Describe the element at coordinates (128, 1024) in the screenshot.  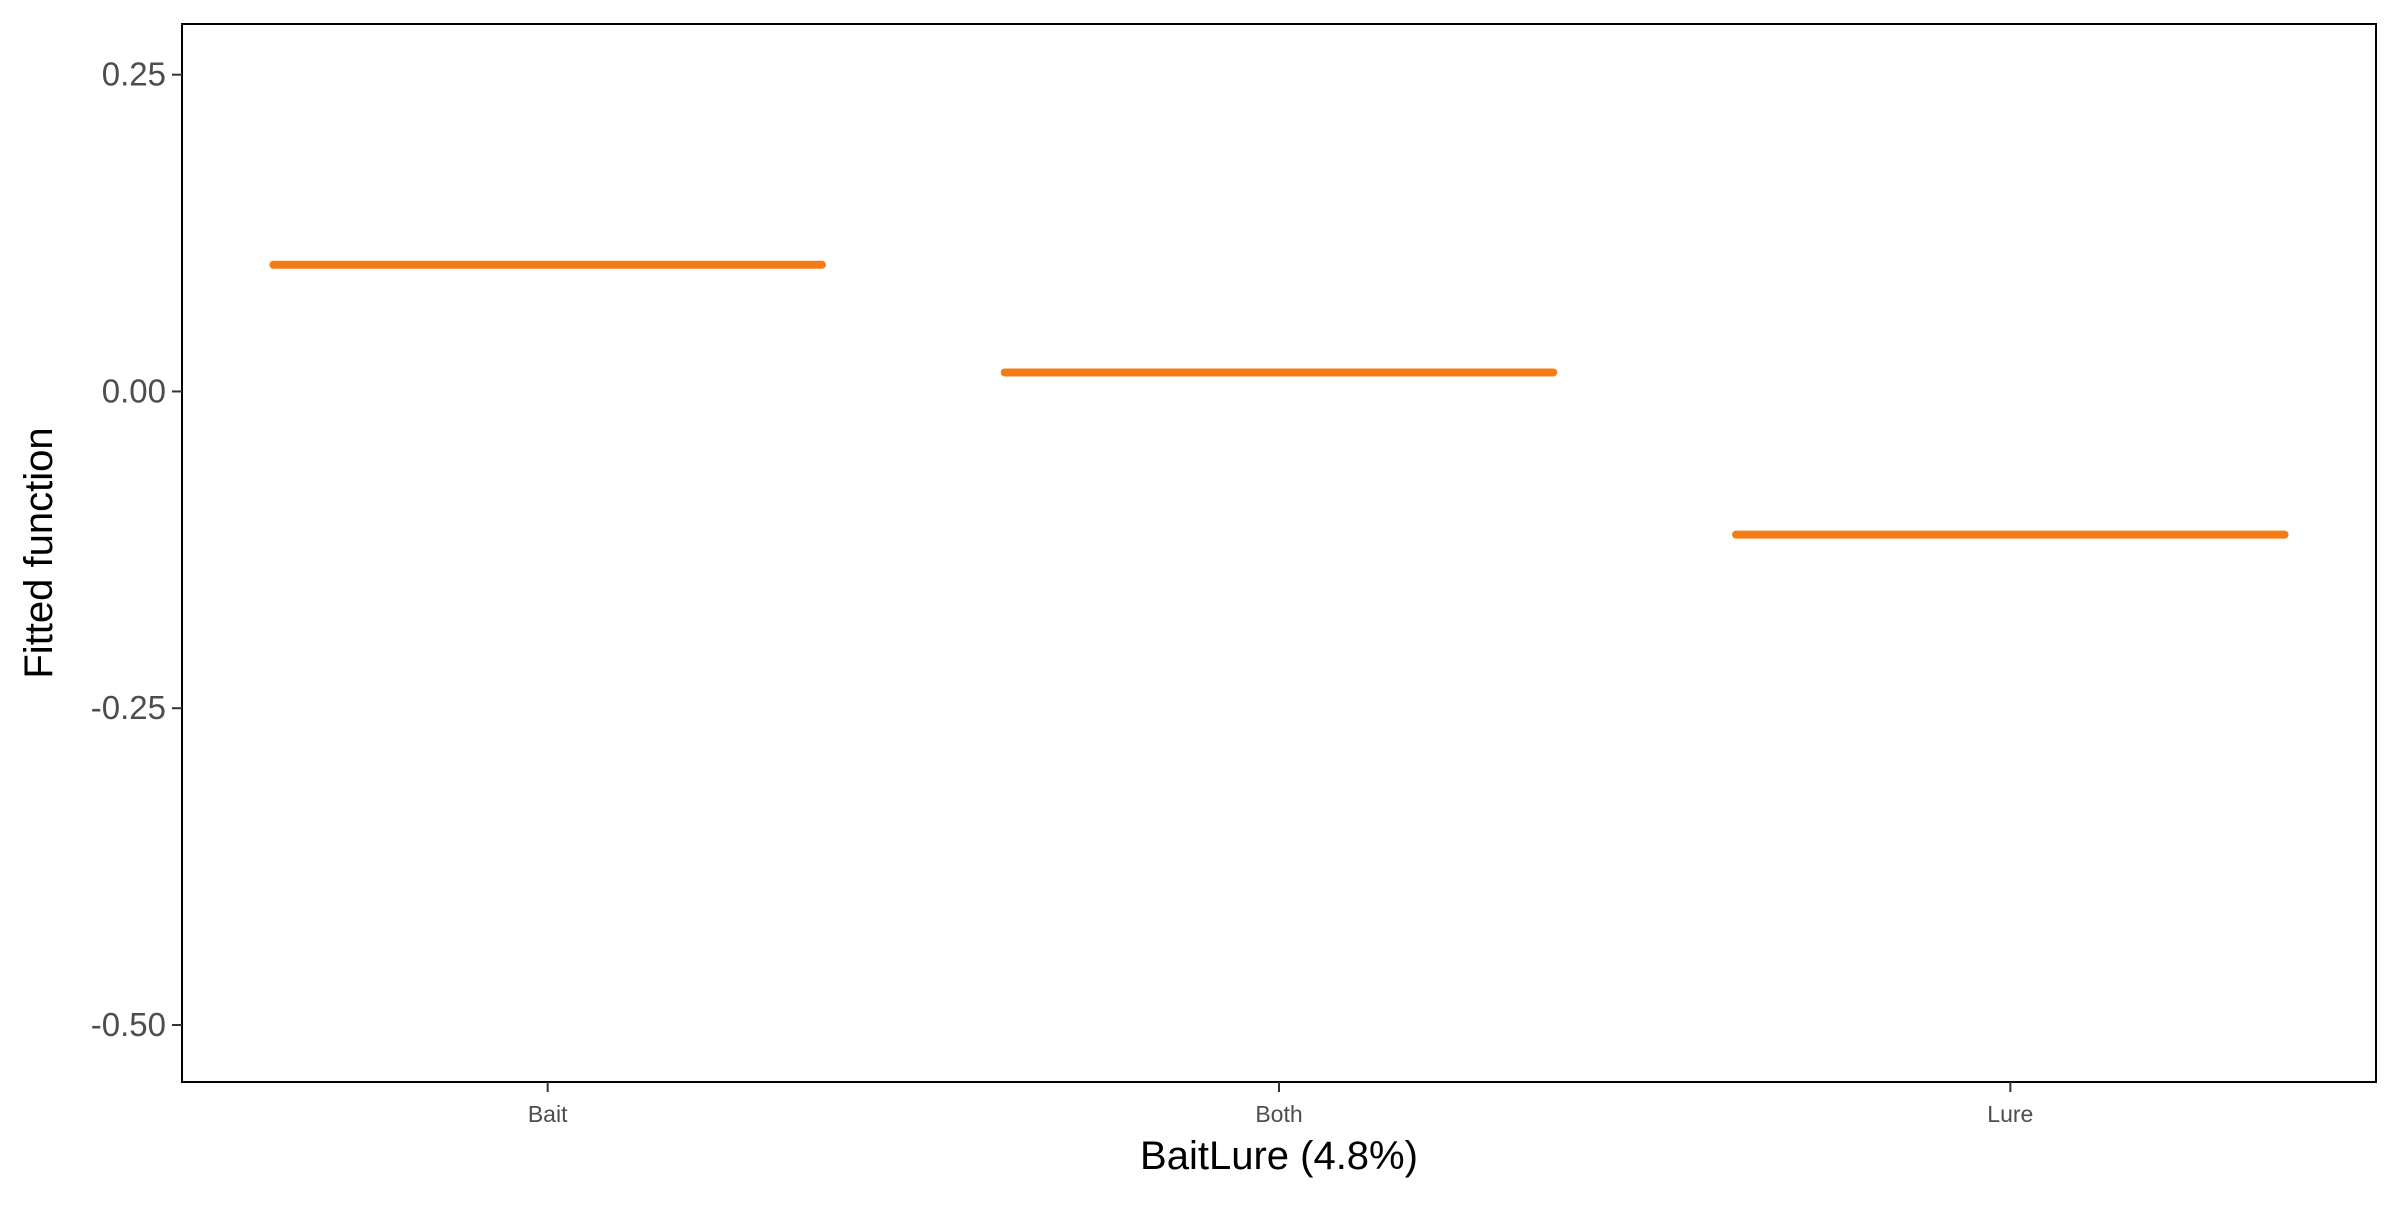
I see `y-tick-label: -0.50` at that location.